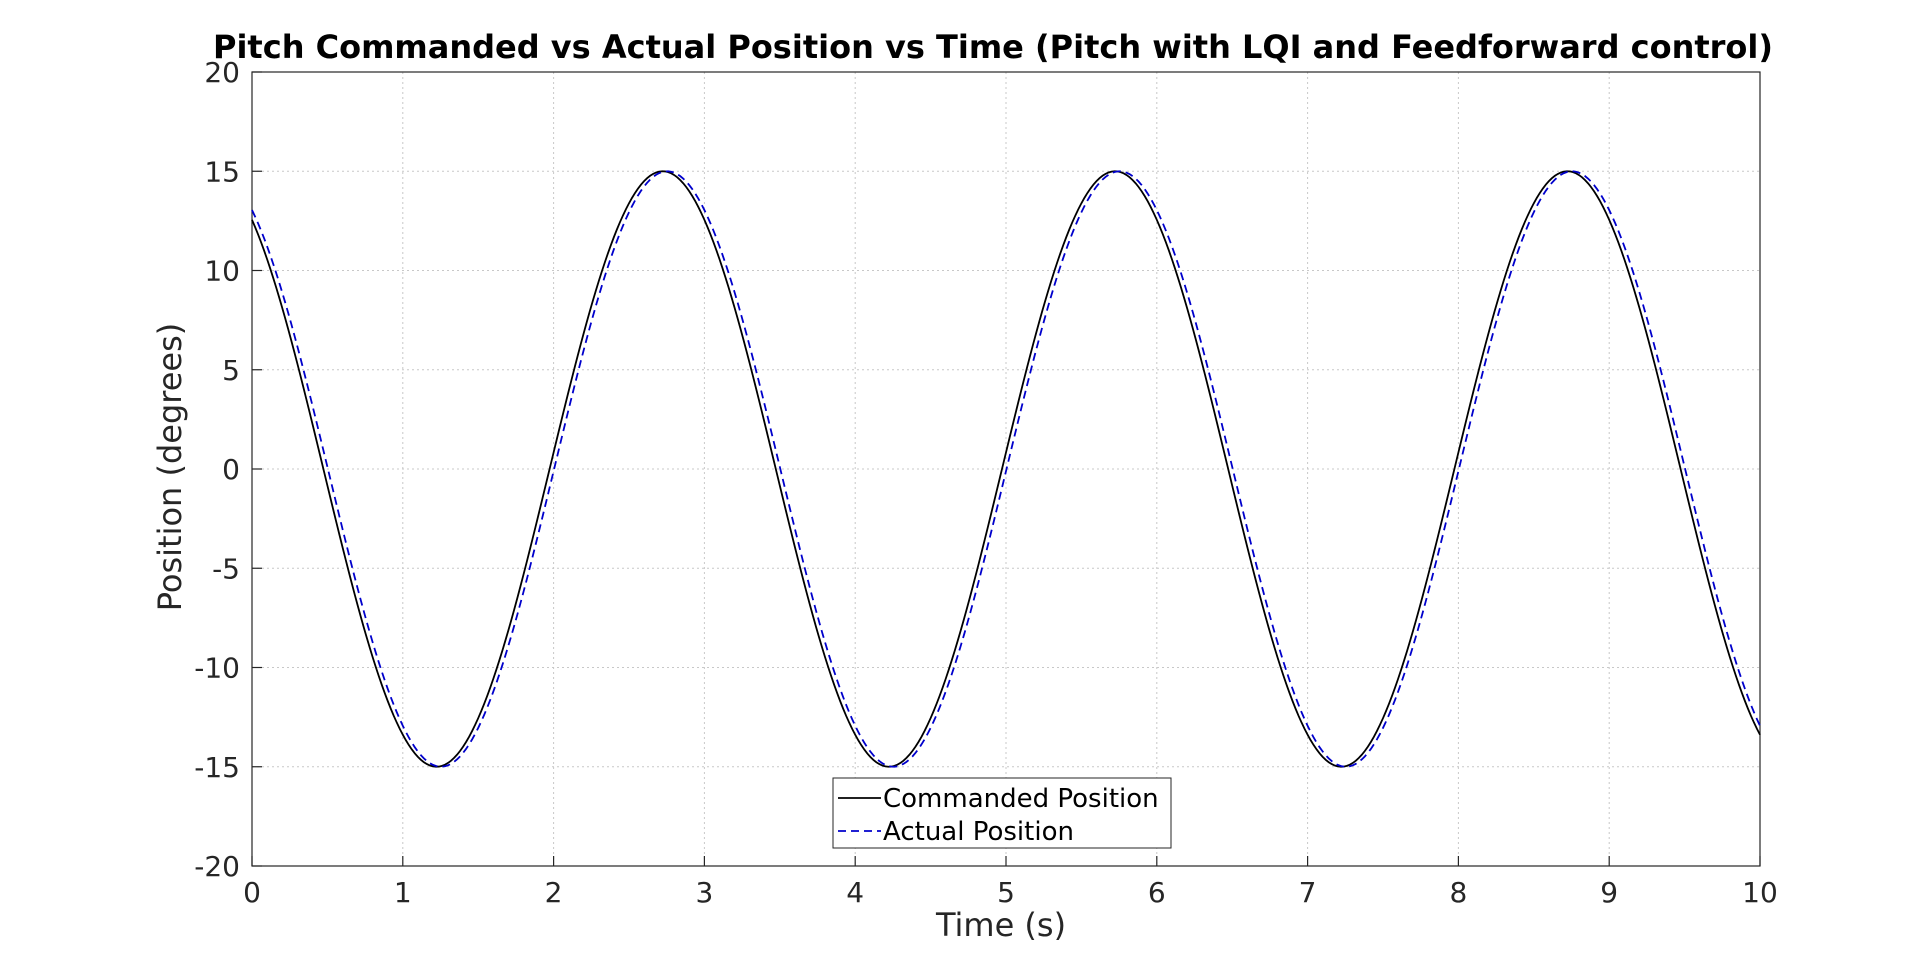 The image size is (1920, 961). What do you see at coordinates (170, 467) in the screenshot?
I see `y-axis-label: Position (degrees)` at bounding box center [170, 467].